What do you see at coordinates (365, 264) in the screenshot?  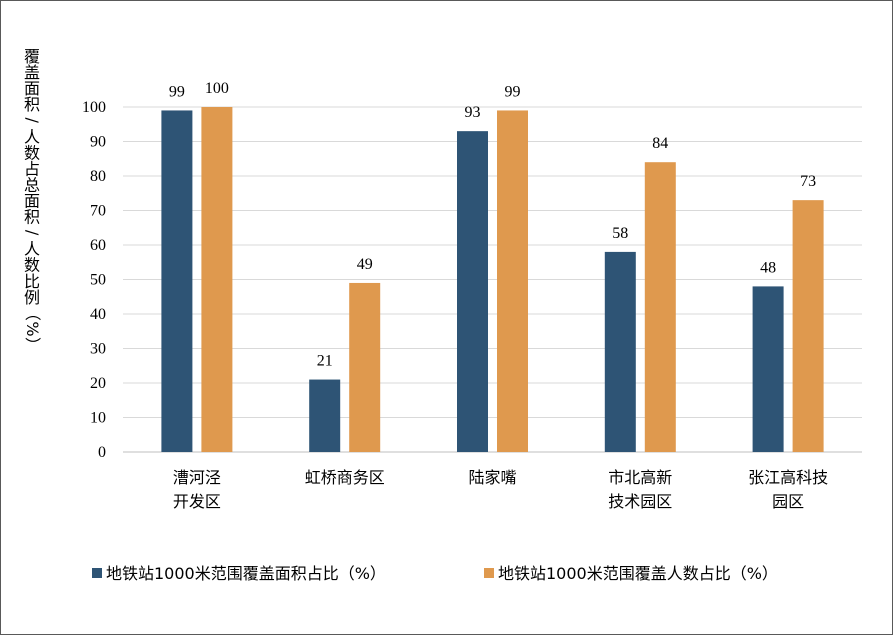 I see `data-label: 49` at bounding box center [365, 264].